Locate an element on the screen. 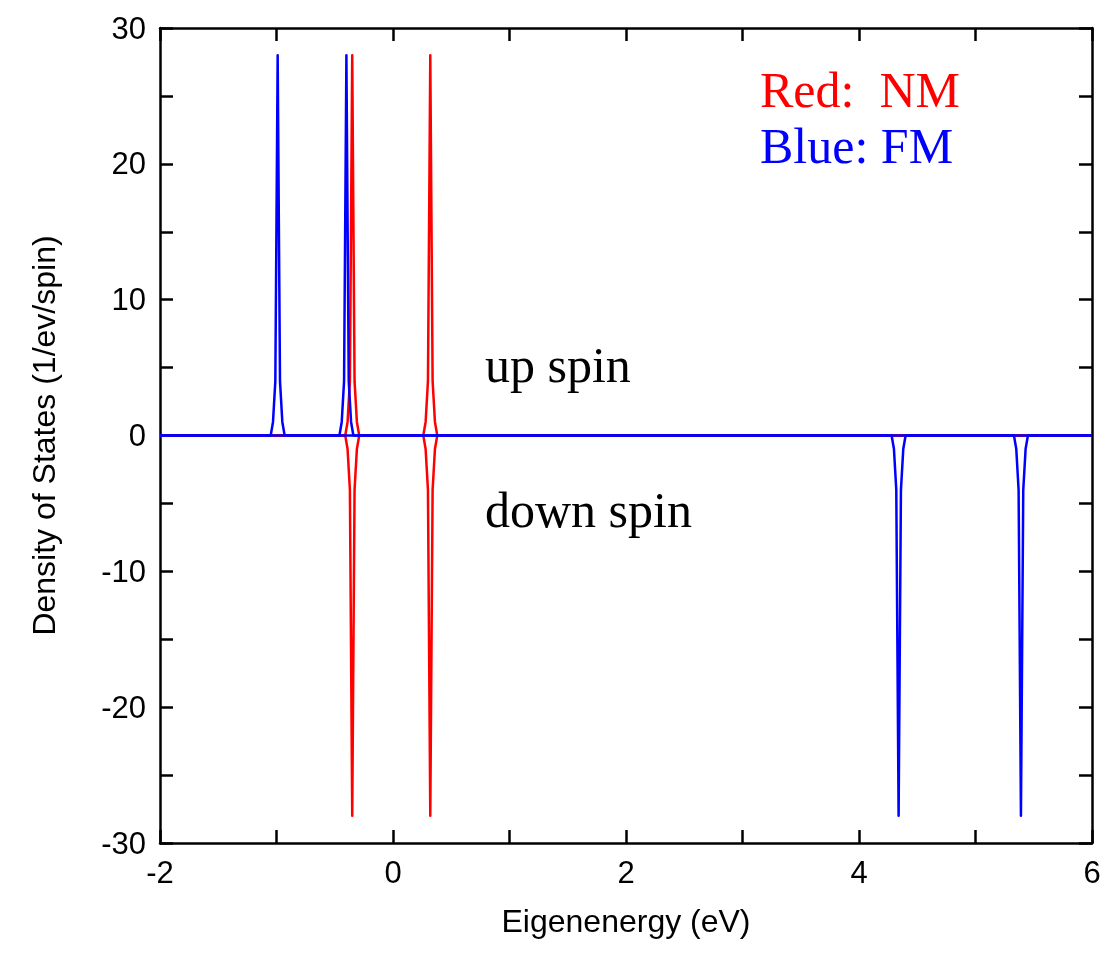 The width and height of the screenshot is (1105, 969). y-axis-title: Density of States (1/ev/spin) is located at coordinates (44, 435).